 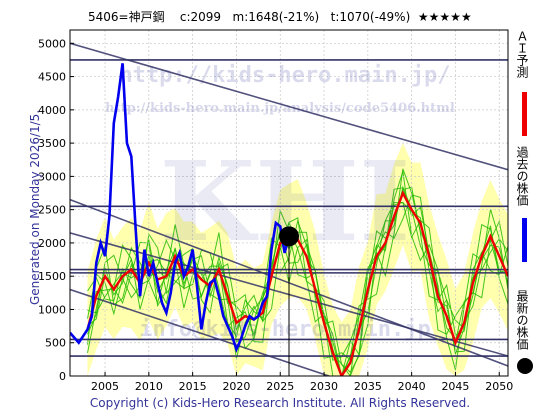 I want to click on y-tick-label: 5000, so click(x=52, y=43).